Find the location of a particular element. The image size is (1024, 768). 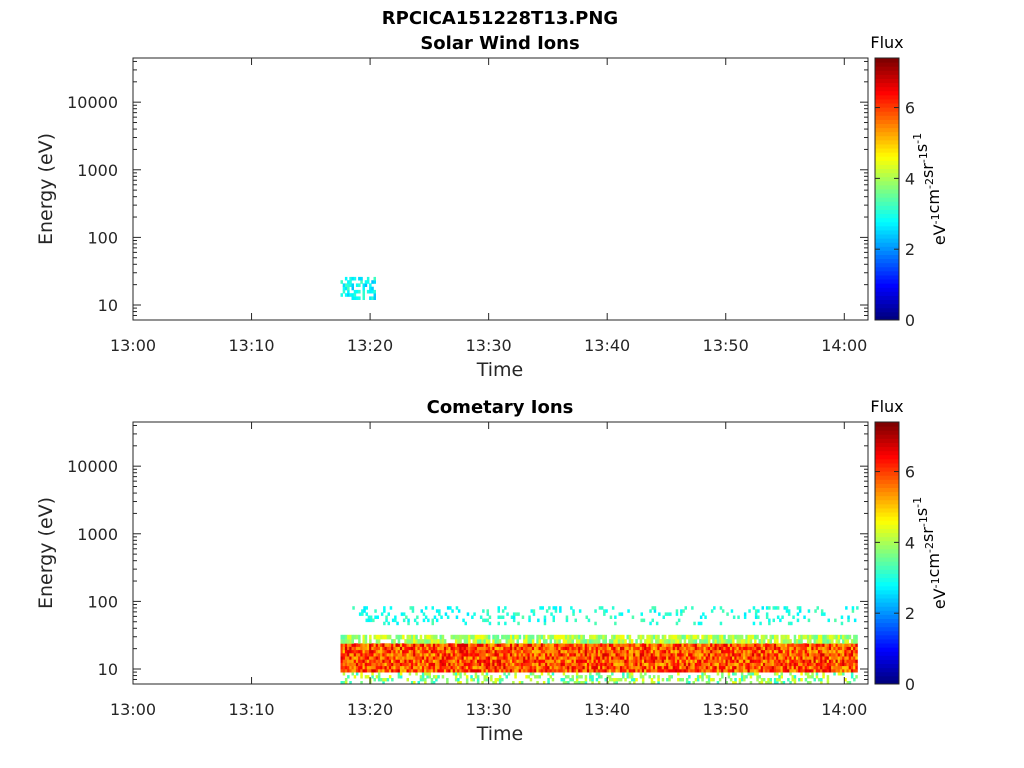

unit-base: eV is located at coordinates (939, 598).